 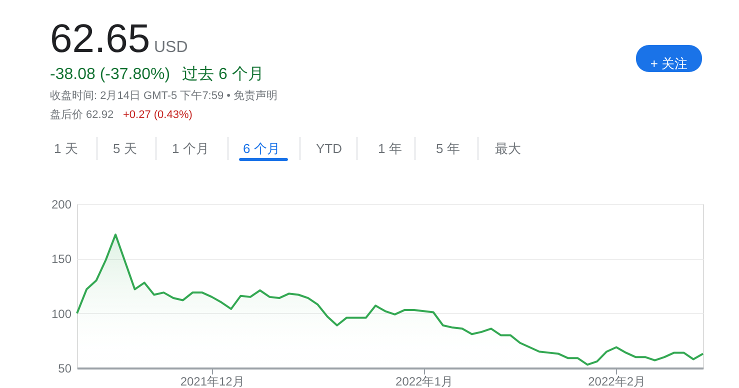 I want to click on x-tick-label: 2022年2月, so click(x=617, y=381).